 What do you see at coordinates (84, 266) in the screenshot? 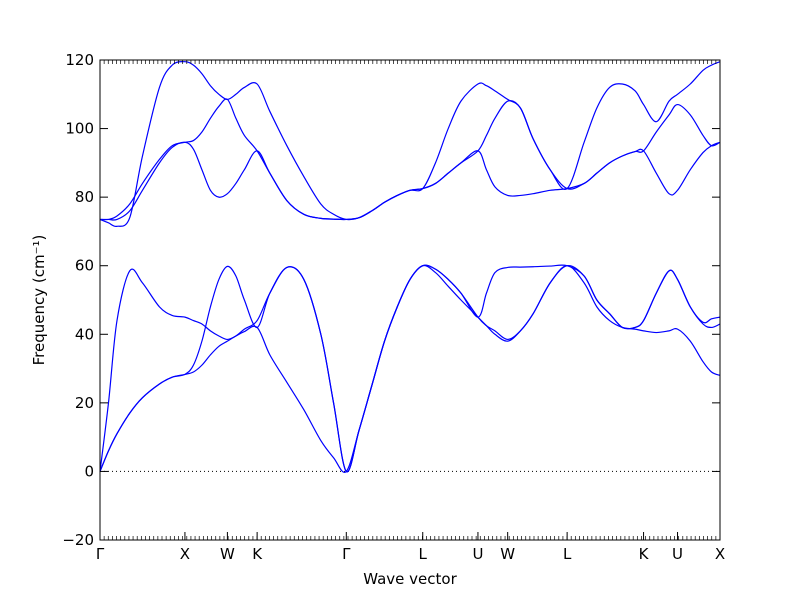
I see `y-tick-label: 60` at bounding box center [84, 266].